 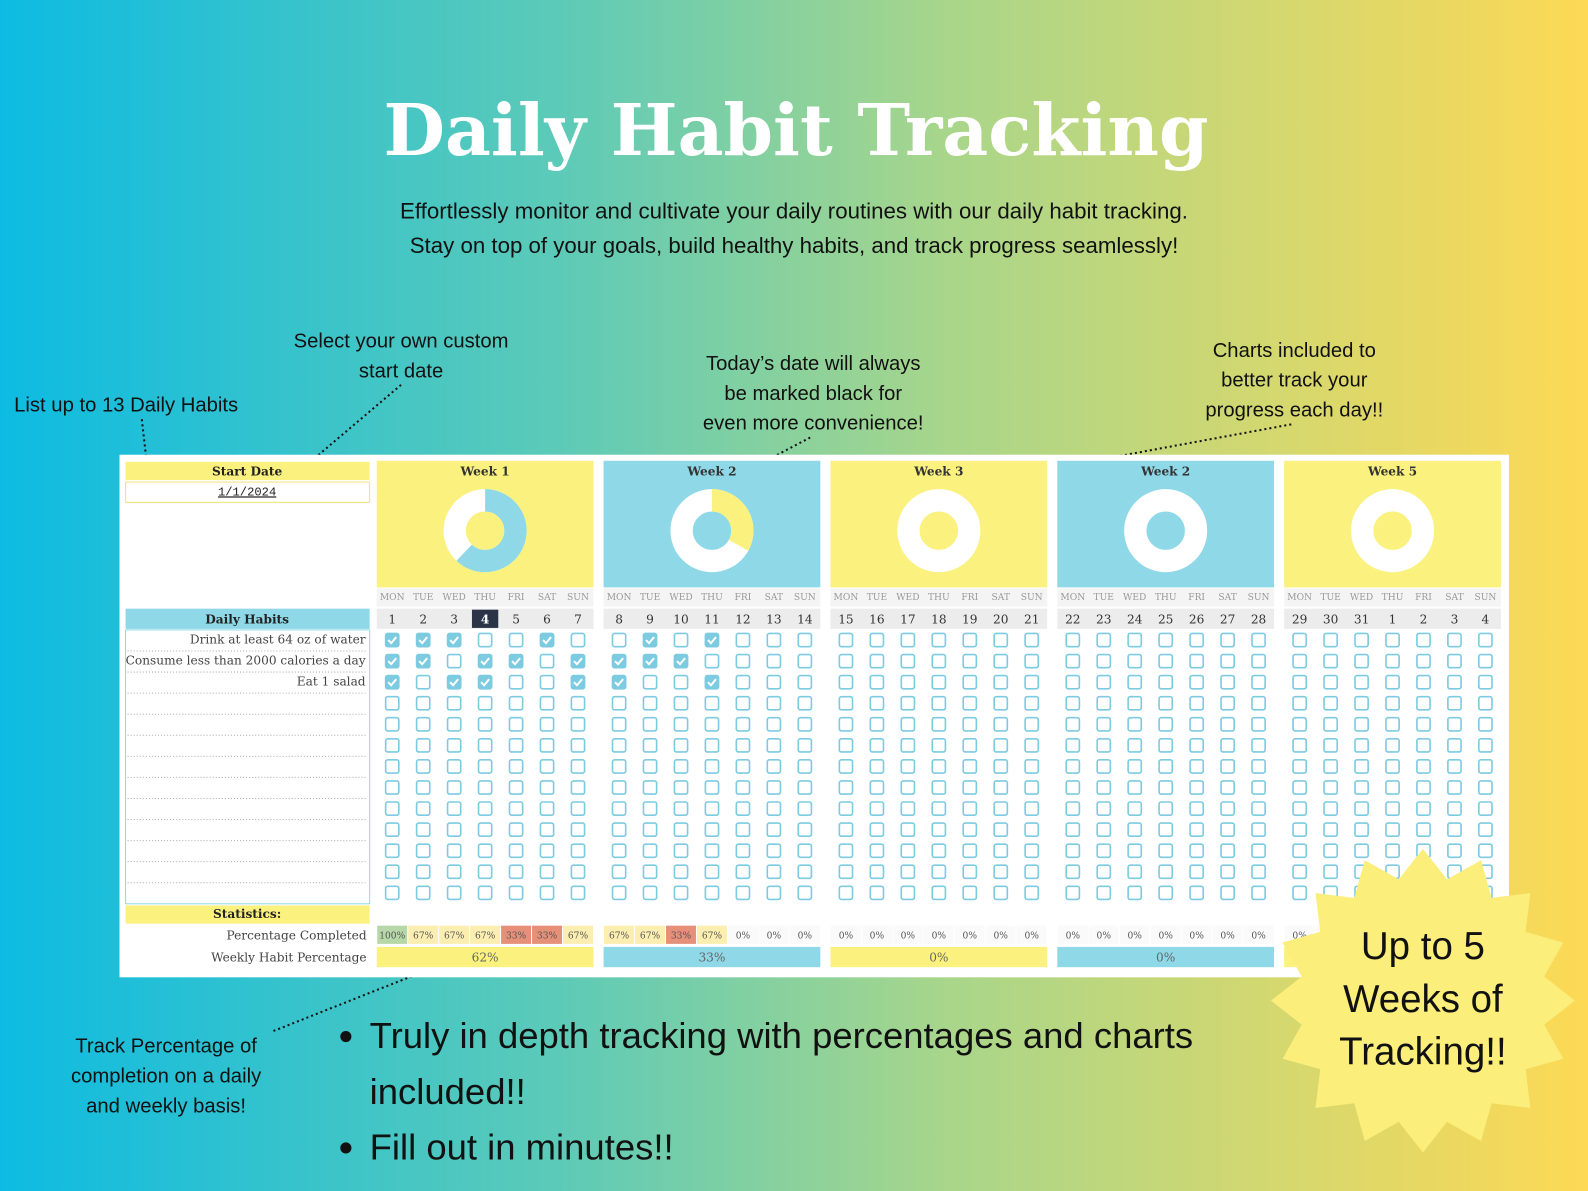 What do you see at coordinates (939, 618) in the screenshot?
I see `date-row` at bounding box center [939, 618].